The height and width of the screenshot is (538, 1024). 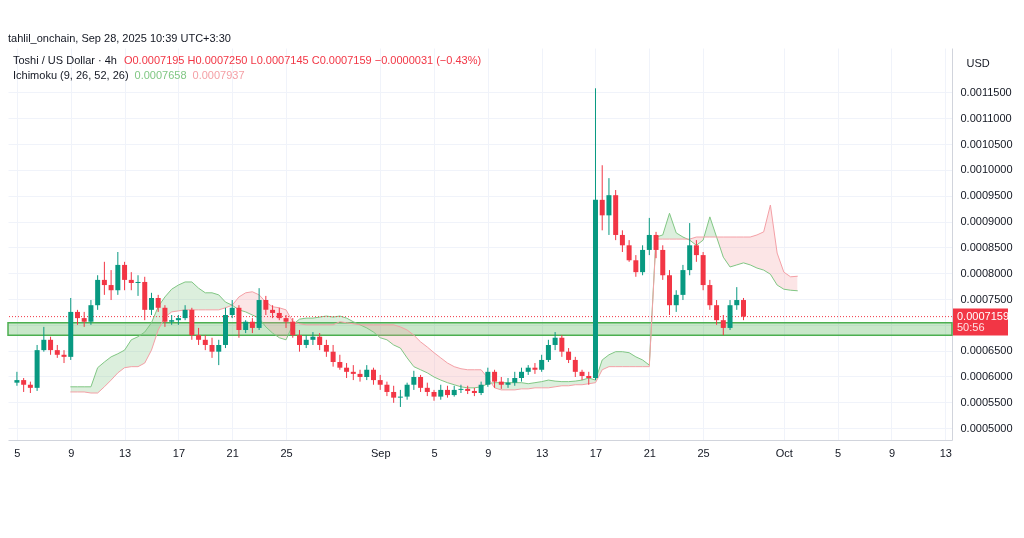 I want to click on y-tick-label: 0.0011000, so click(x=986, y=117).